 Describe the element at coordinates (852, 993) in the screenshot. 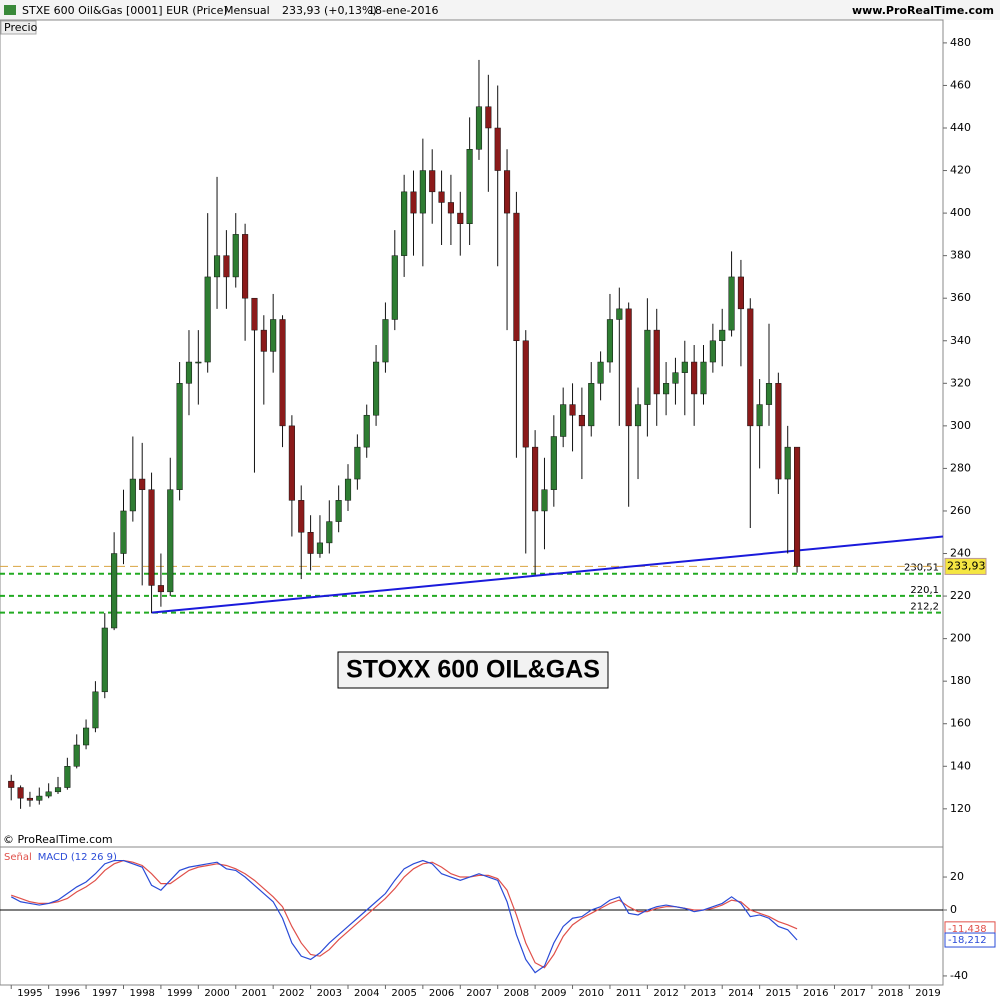

I see `x-tick-label: 2017` at that location.